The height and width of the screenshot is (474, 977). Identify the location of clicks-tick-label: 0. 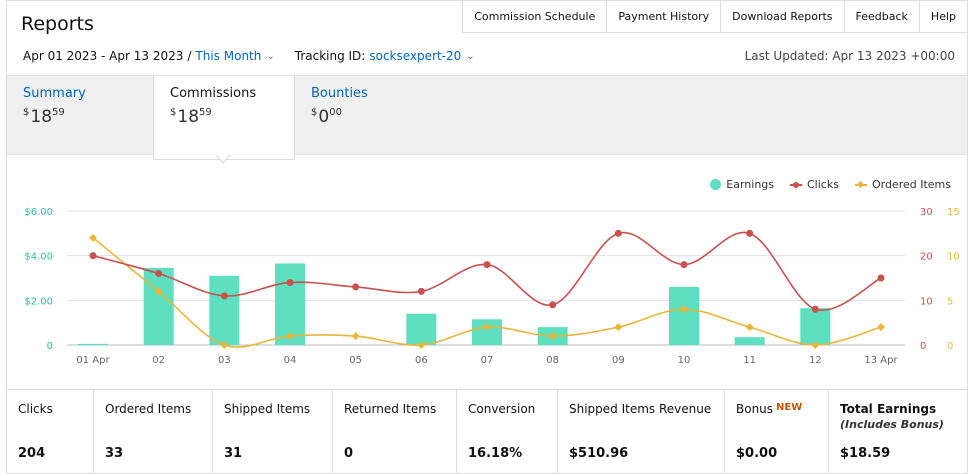
(923, 346).